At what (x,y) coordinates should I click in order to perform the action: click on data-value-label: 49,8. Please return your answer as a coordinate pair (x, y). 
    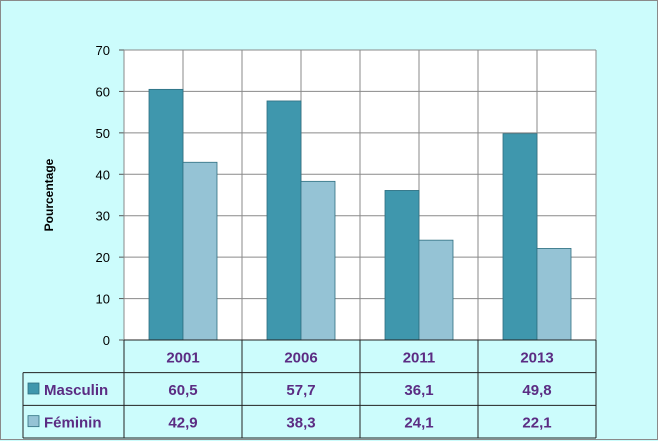
    Looking at the image, I should click on (536, 390).